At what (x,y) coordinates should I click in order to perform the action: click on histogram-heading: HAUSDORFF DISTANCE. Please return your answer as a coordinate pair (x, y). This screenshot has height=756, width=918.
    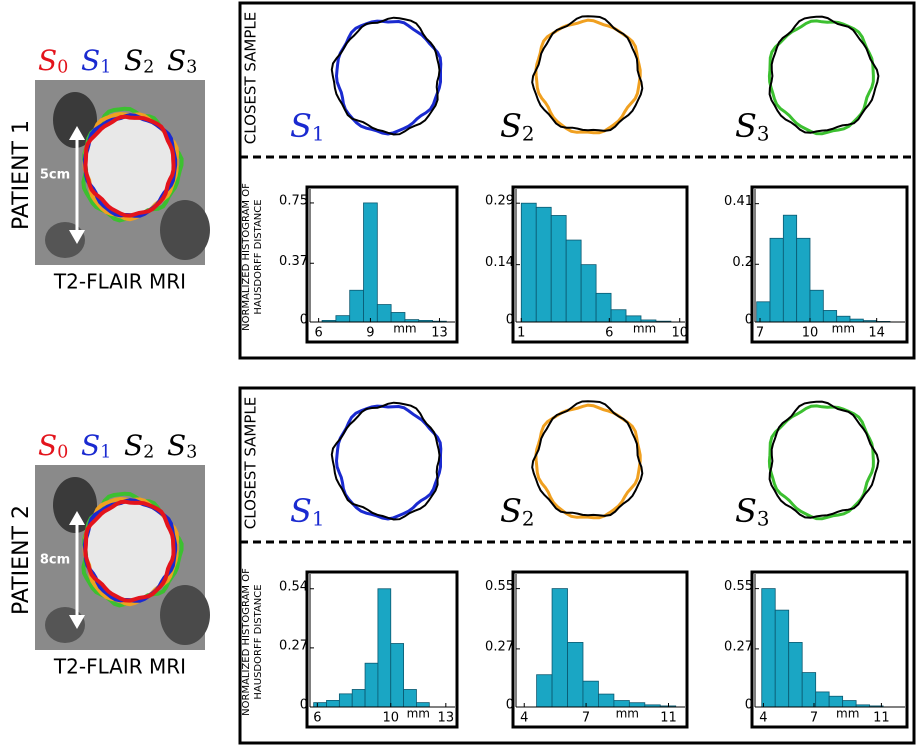
    Looking at the image, I should click on (258, 641).